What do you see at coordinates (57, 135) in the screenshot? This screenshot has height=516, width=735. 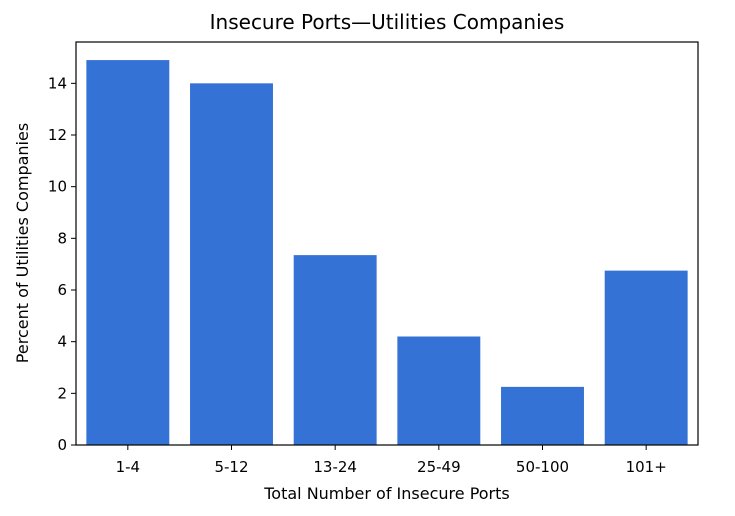 I see `y-tick-label: 12` at bounding box center [57, 135].